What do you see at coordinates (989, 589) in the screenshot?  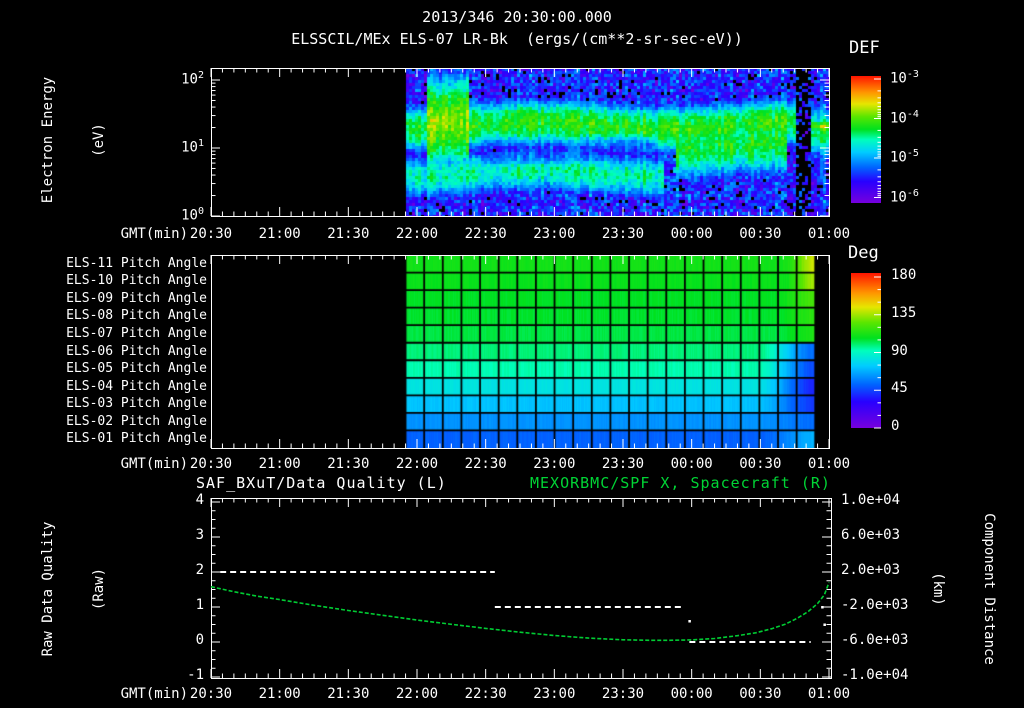 I see `distance-axis-label-line1: Component Distance` at bounding box center [989, 589].